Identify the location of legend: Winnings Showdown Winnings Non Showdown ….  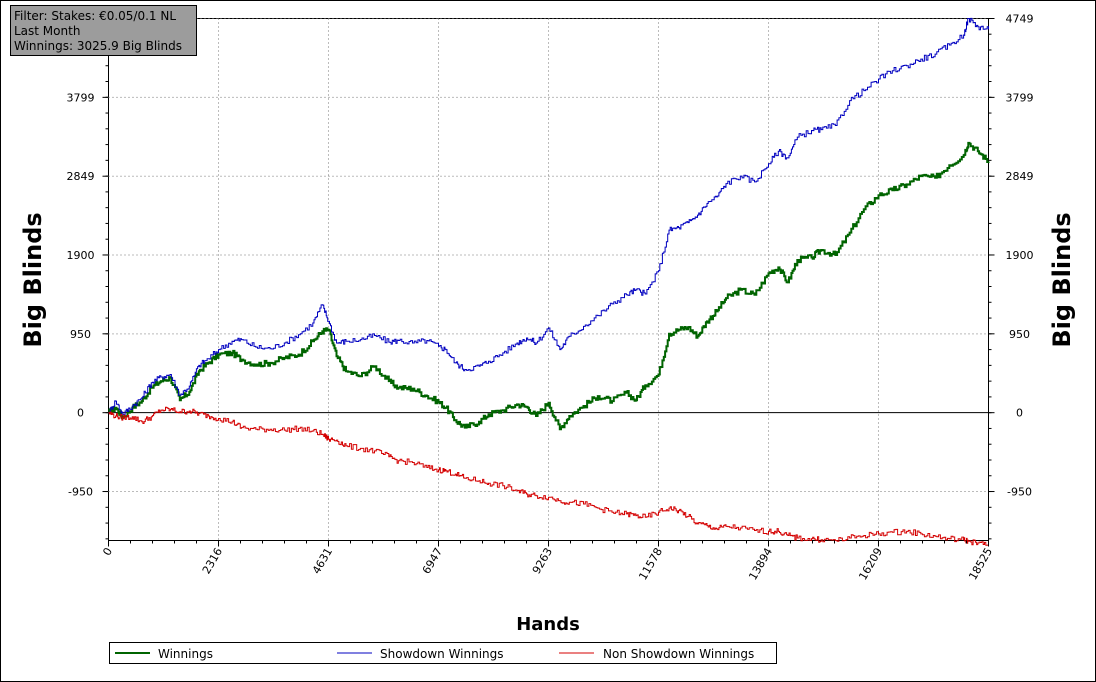
(443, 653).